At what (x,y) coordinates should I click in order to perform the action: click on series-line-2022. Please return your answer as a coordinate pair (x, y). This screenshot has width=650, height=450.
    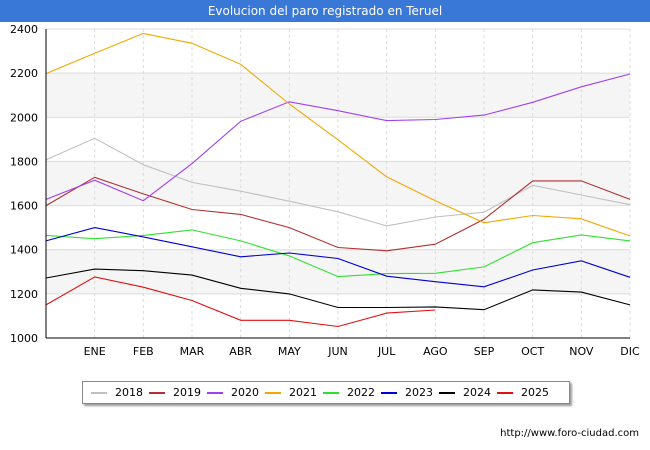
    Looking at the image, I should click on (338, 253).